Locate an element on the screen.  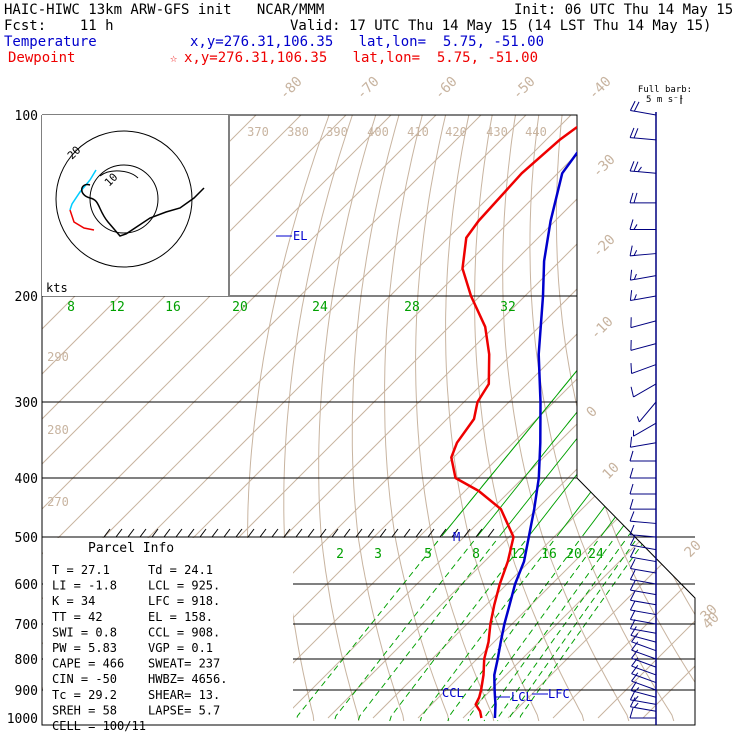
temperature-coords: x,y=276.31,106.35 lat,lon= 5.75, -51.00 is located at coordinates (367, 42).